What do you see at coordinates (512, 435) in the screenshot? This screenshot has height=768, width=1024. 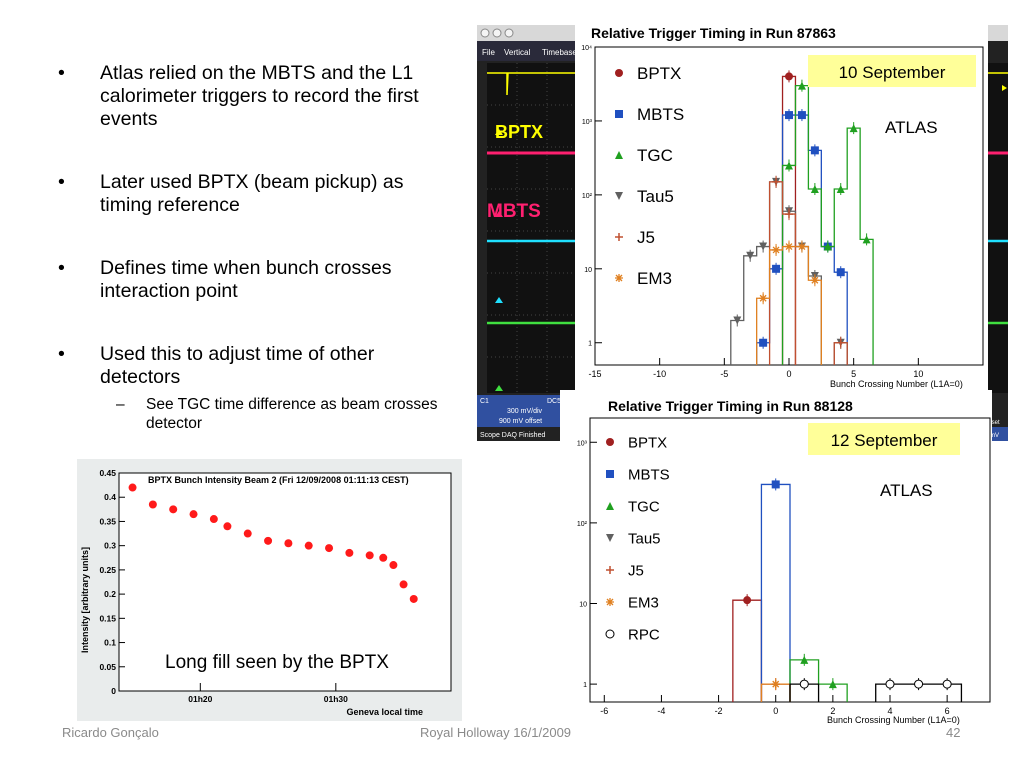 I see `scope-status: Scope DAQ Finished` at bounding box center [512, 435].